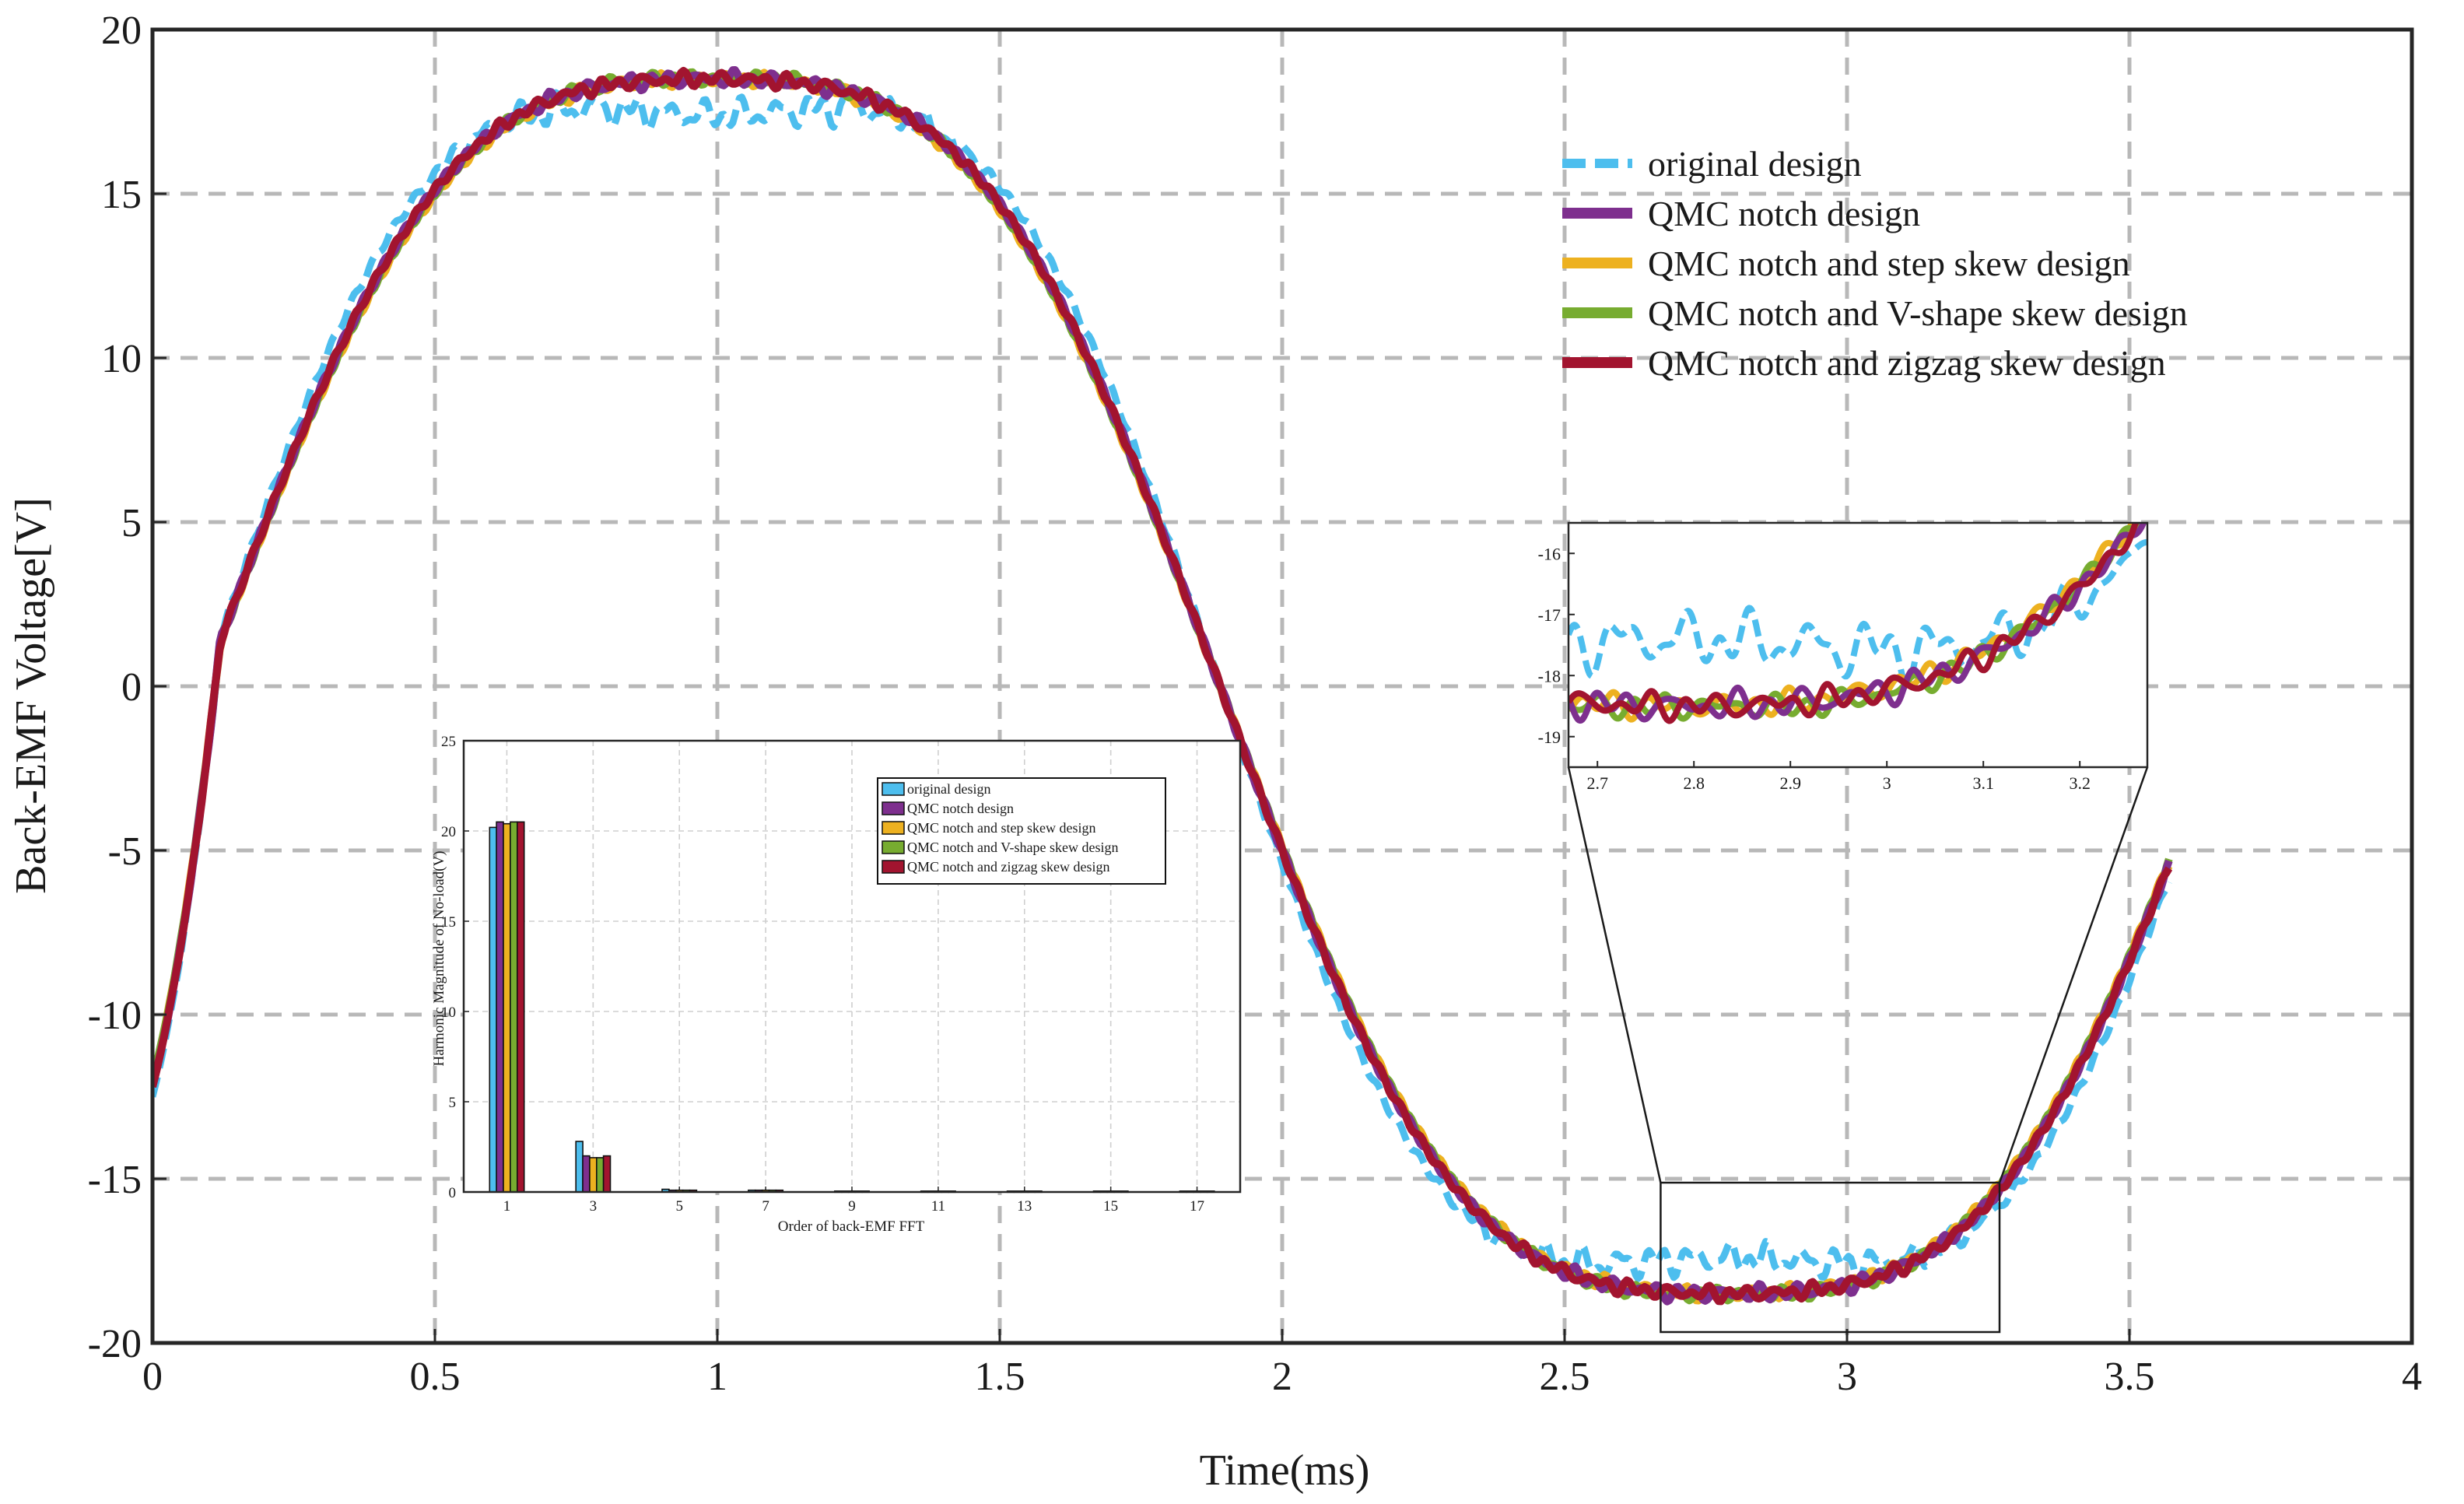 Image resolution: width=2464 pixels, height=1504 pixels. I want to click on fft-x-tick-label: 7, so click(765, 1206).